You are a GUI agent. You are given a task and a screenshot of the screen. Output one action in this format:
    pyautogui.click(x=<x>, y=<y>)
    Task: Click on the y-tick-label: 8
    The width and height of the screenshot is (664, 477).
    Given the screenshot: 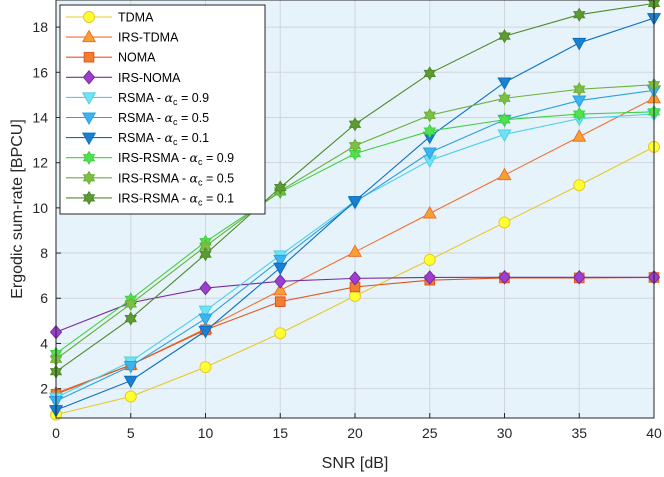 What is the action you would take?
    pyautogui.click(x=44, y=253)
    